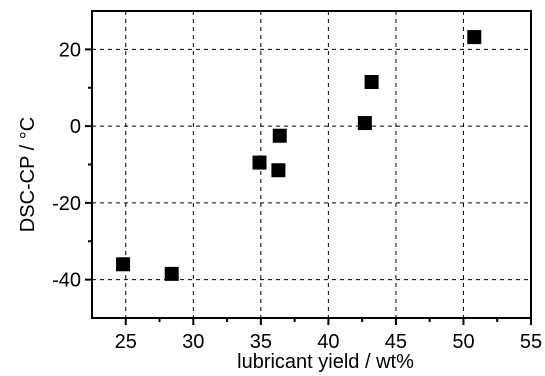 The width and height of the screenshot is (545, 376). What do you see at coordinates (126, 342) in the screenshot?
I see `x-tick-label: 25` at bounding box center [126, 342].